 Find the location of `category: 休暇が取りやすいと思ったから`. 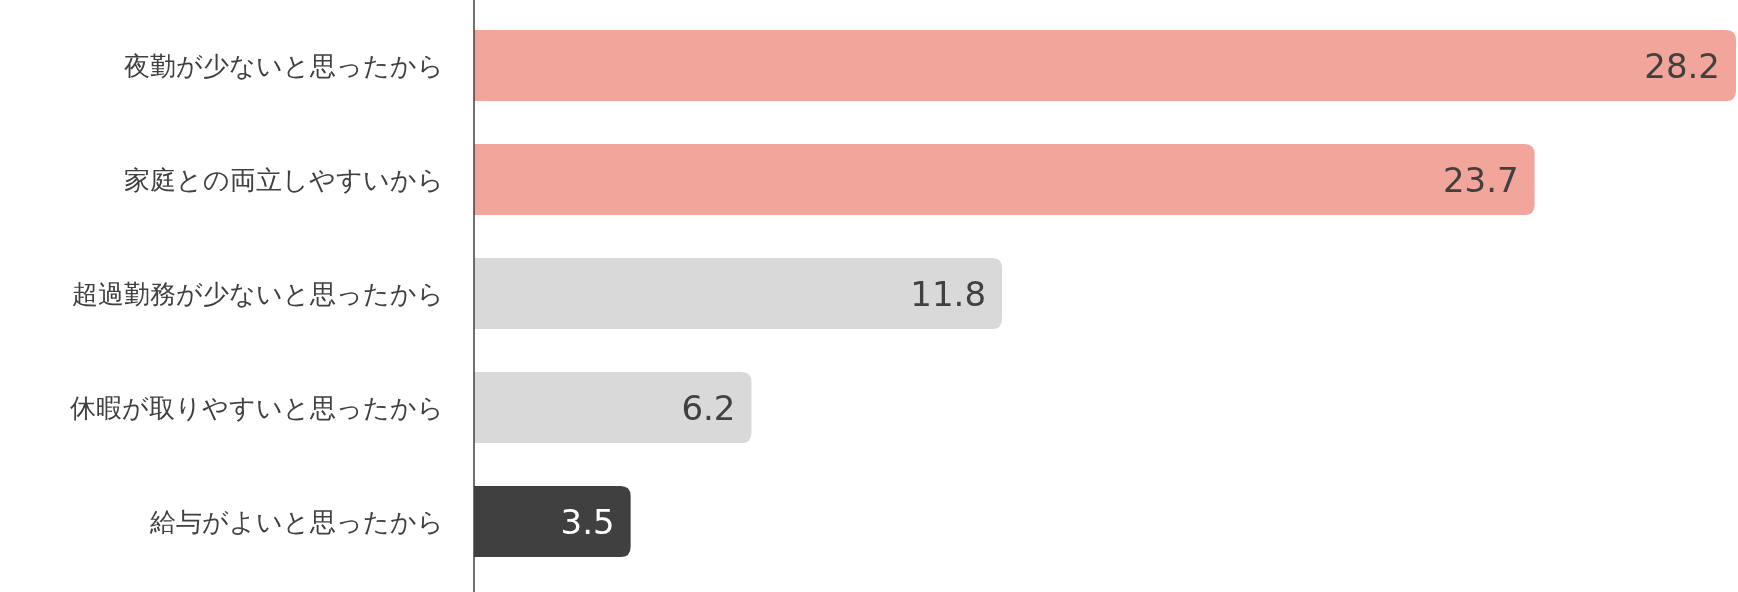

category: 休暇が取りやすいと思ったから is located at coordinates (257, 407).